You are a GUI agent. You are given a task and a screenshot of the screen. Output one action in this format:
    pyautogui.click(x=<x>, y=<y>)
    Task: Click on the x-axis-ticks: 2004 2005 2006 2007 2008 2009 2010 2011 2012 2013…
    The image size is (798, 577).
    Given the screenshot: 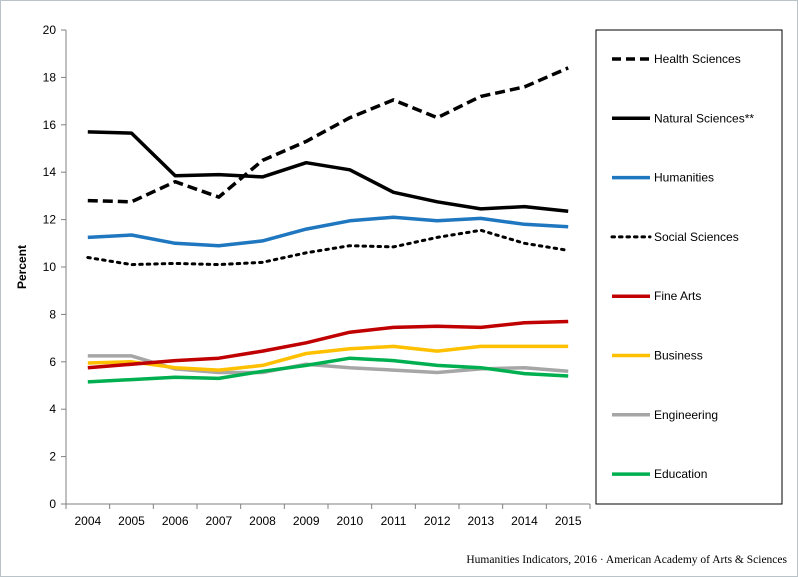 What is the action you would take?
    pyautogui.click(x=328, y=516)
    